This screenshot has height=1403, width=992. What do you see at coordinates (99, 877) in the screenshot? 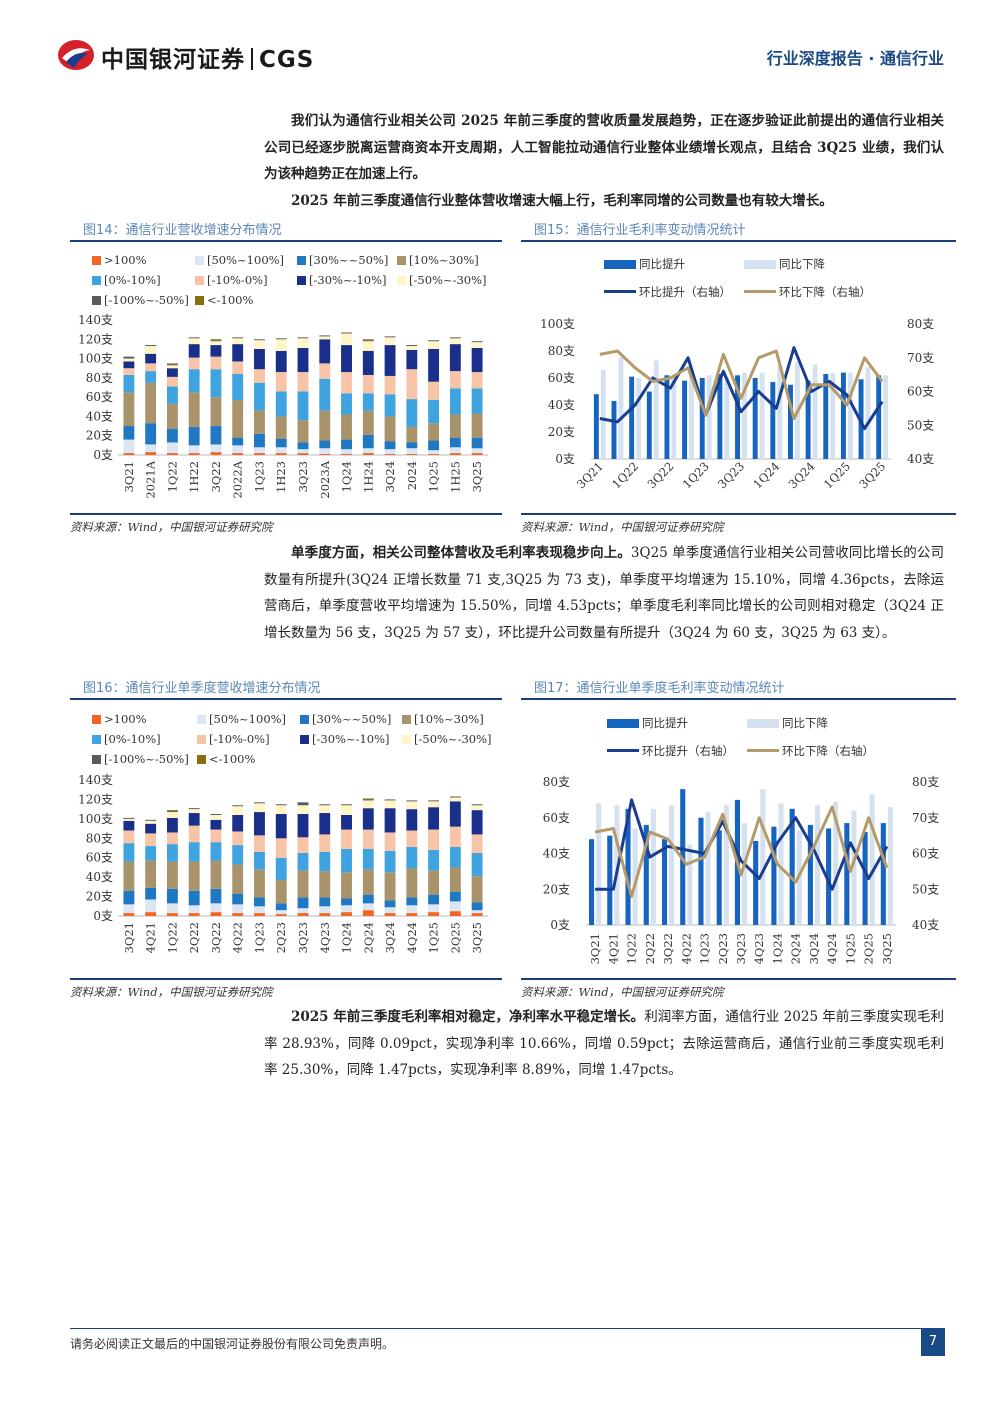
I see `y-tick-label: 40支` at bounding box center [99, 877].